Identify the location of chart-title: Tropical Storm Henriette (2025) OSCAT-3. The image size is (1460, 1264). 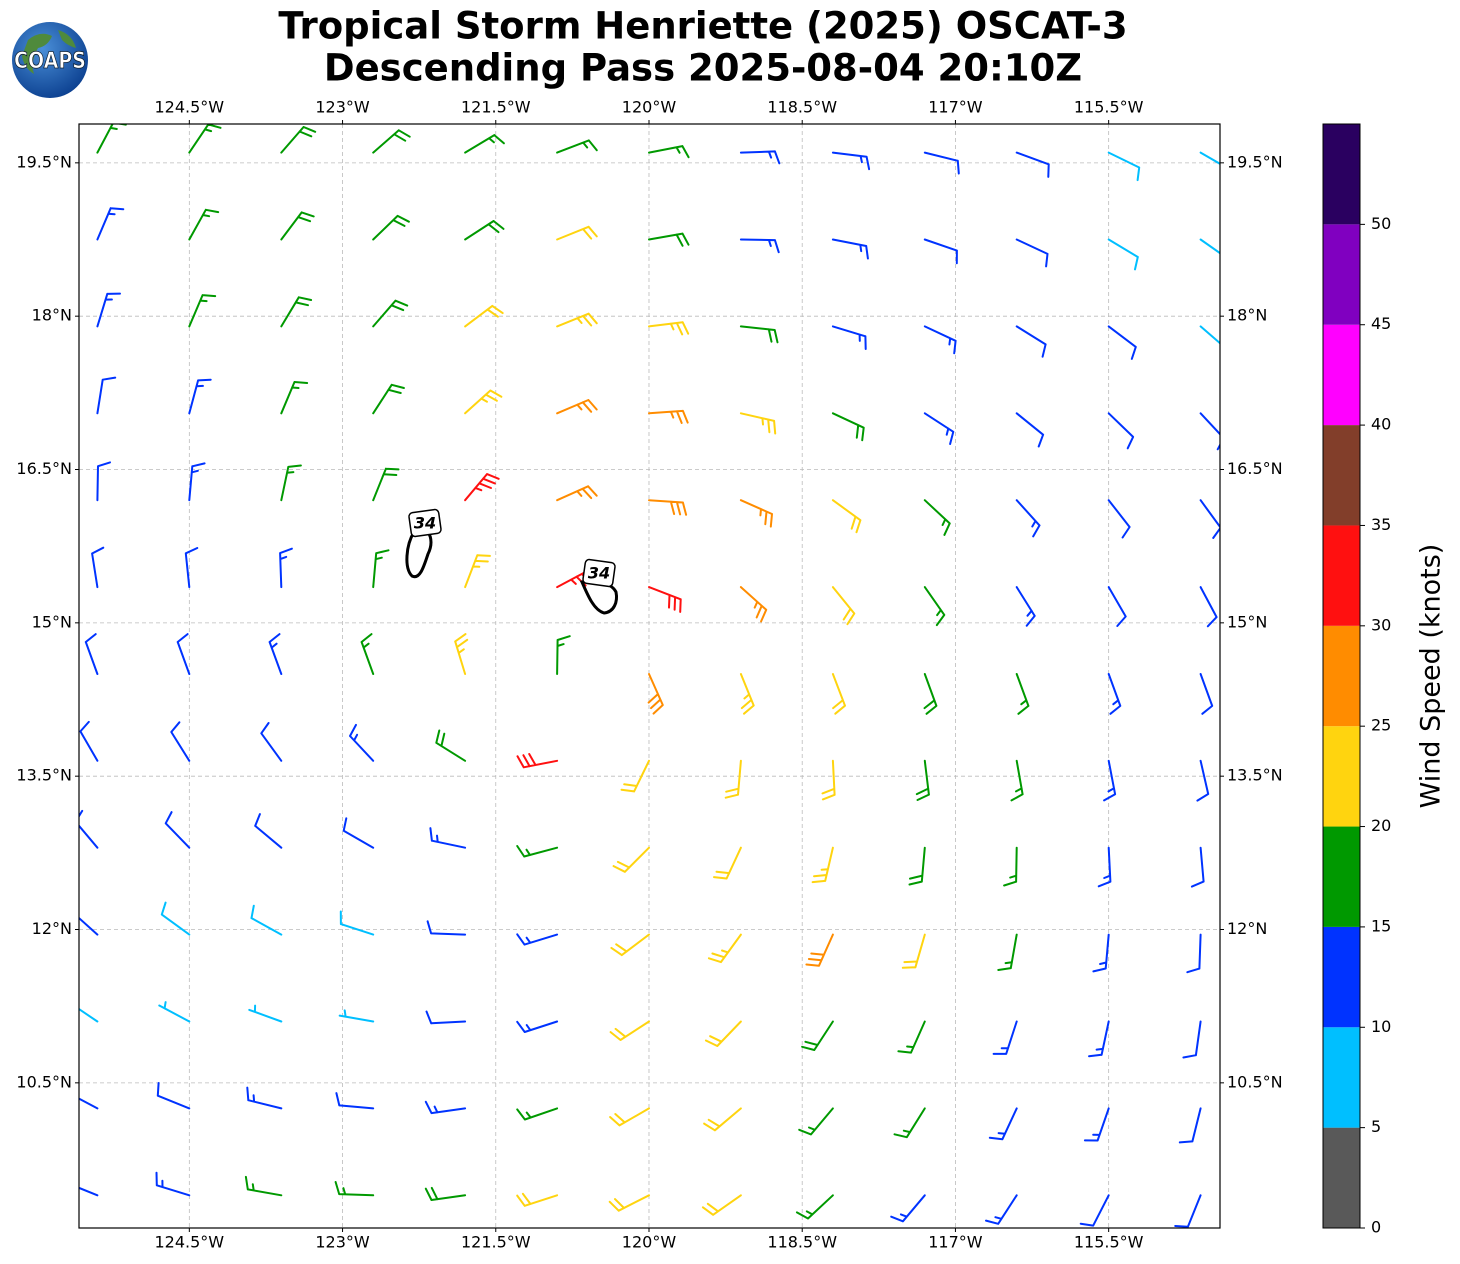
(702, 26).